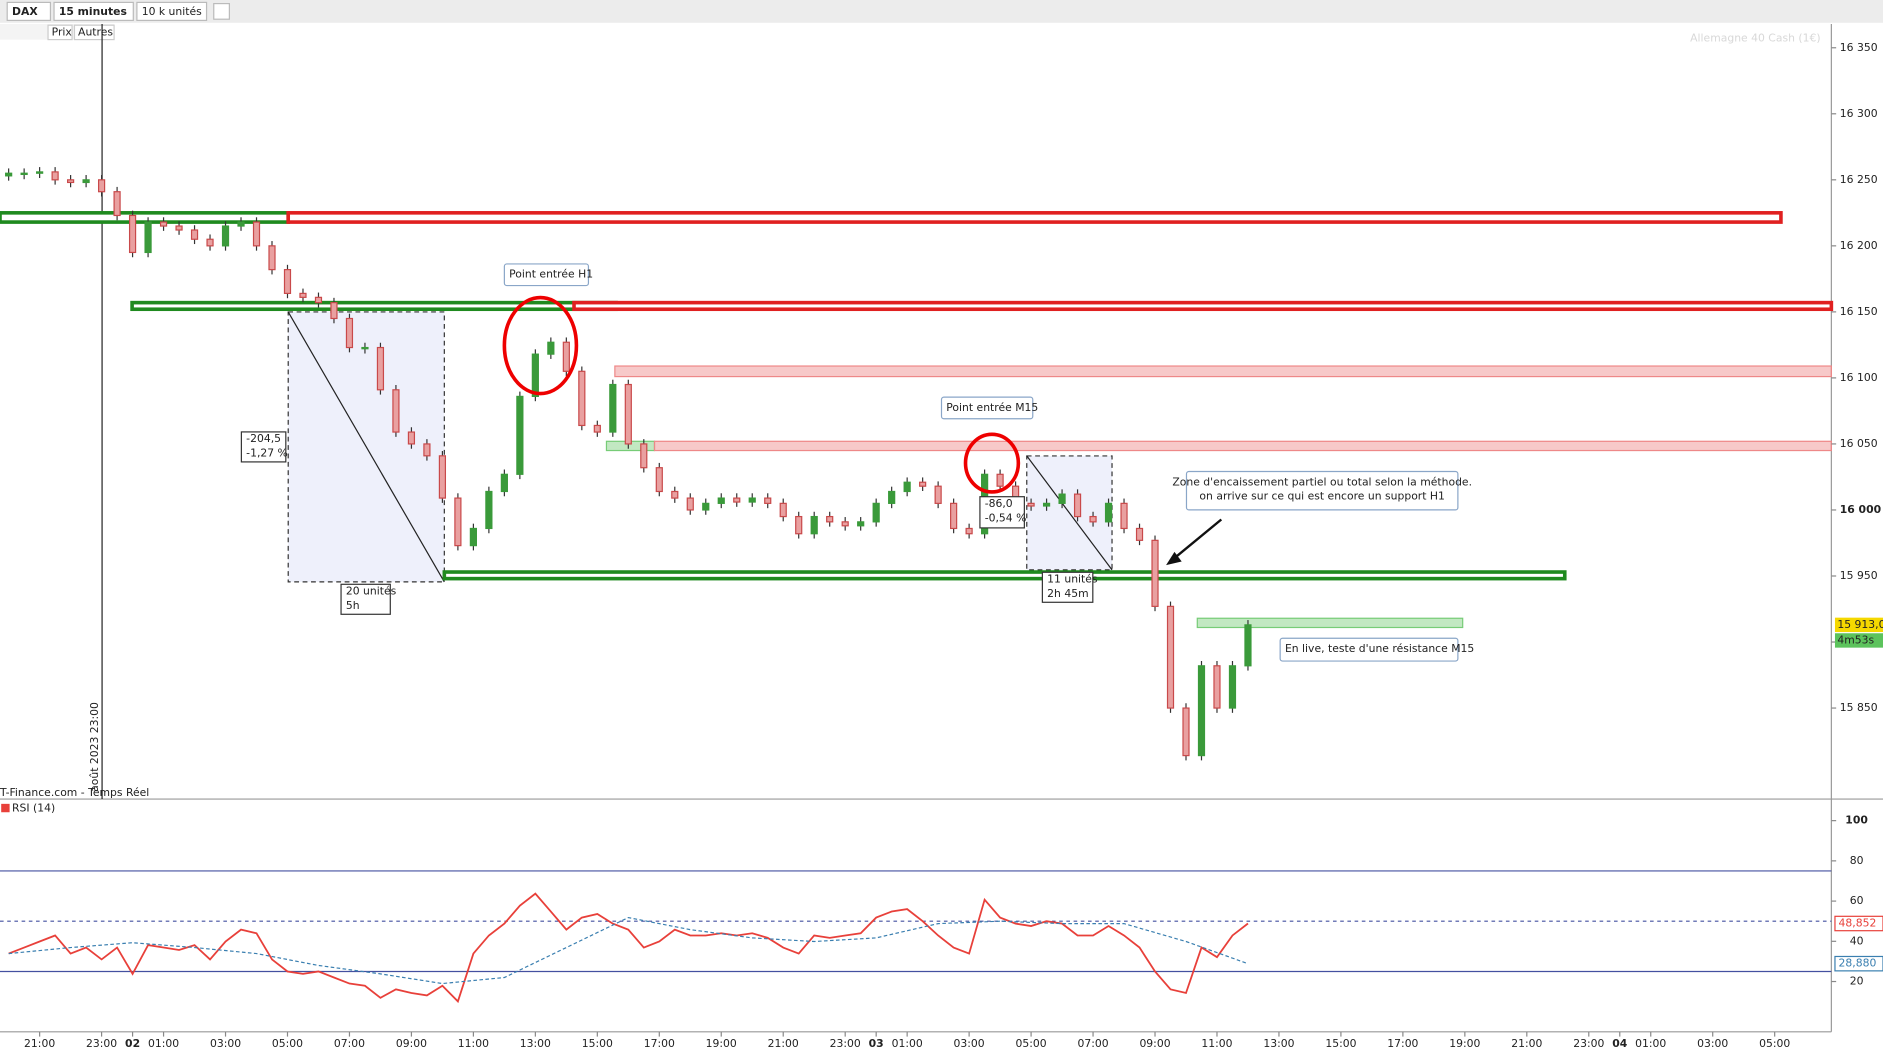  I want to click on watermark-title: Allemagne 40 Cash (1€), so click(1755, 37).